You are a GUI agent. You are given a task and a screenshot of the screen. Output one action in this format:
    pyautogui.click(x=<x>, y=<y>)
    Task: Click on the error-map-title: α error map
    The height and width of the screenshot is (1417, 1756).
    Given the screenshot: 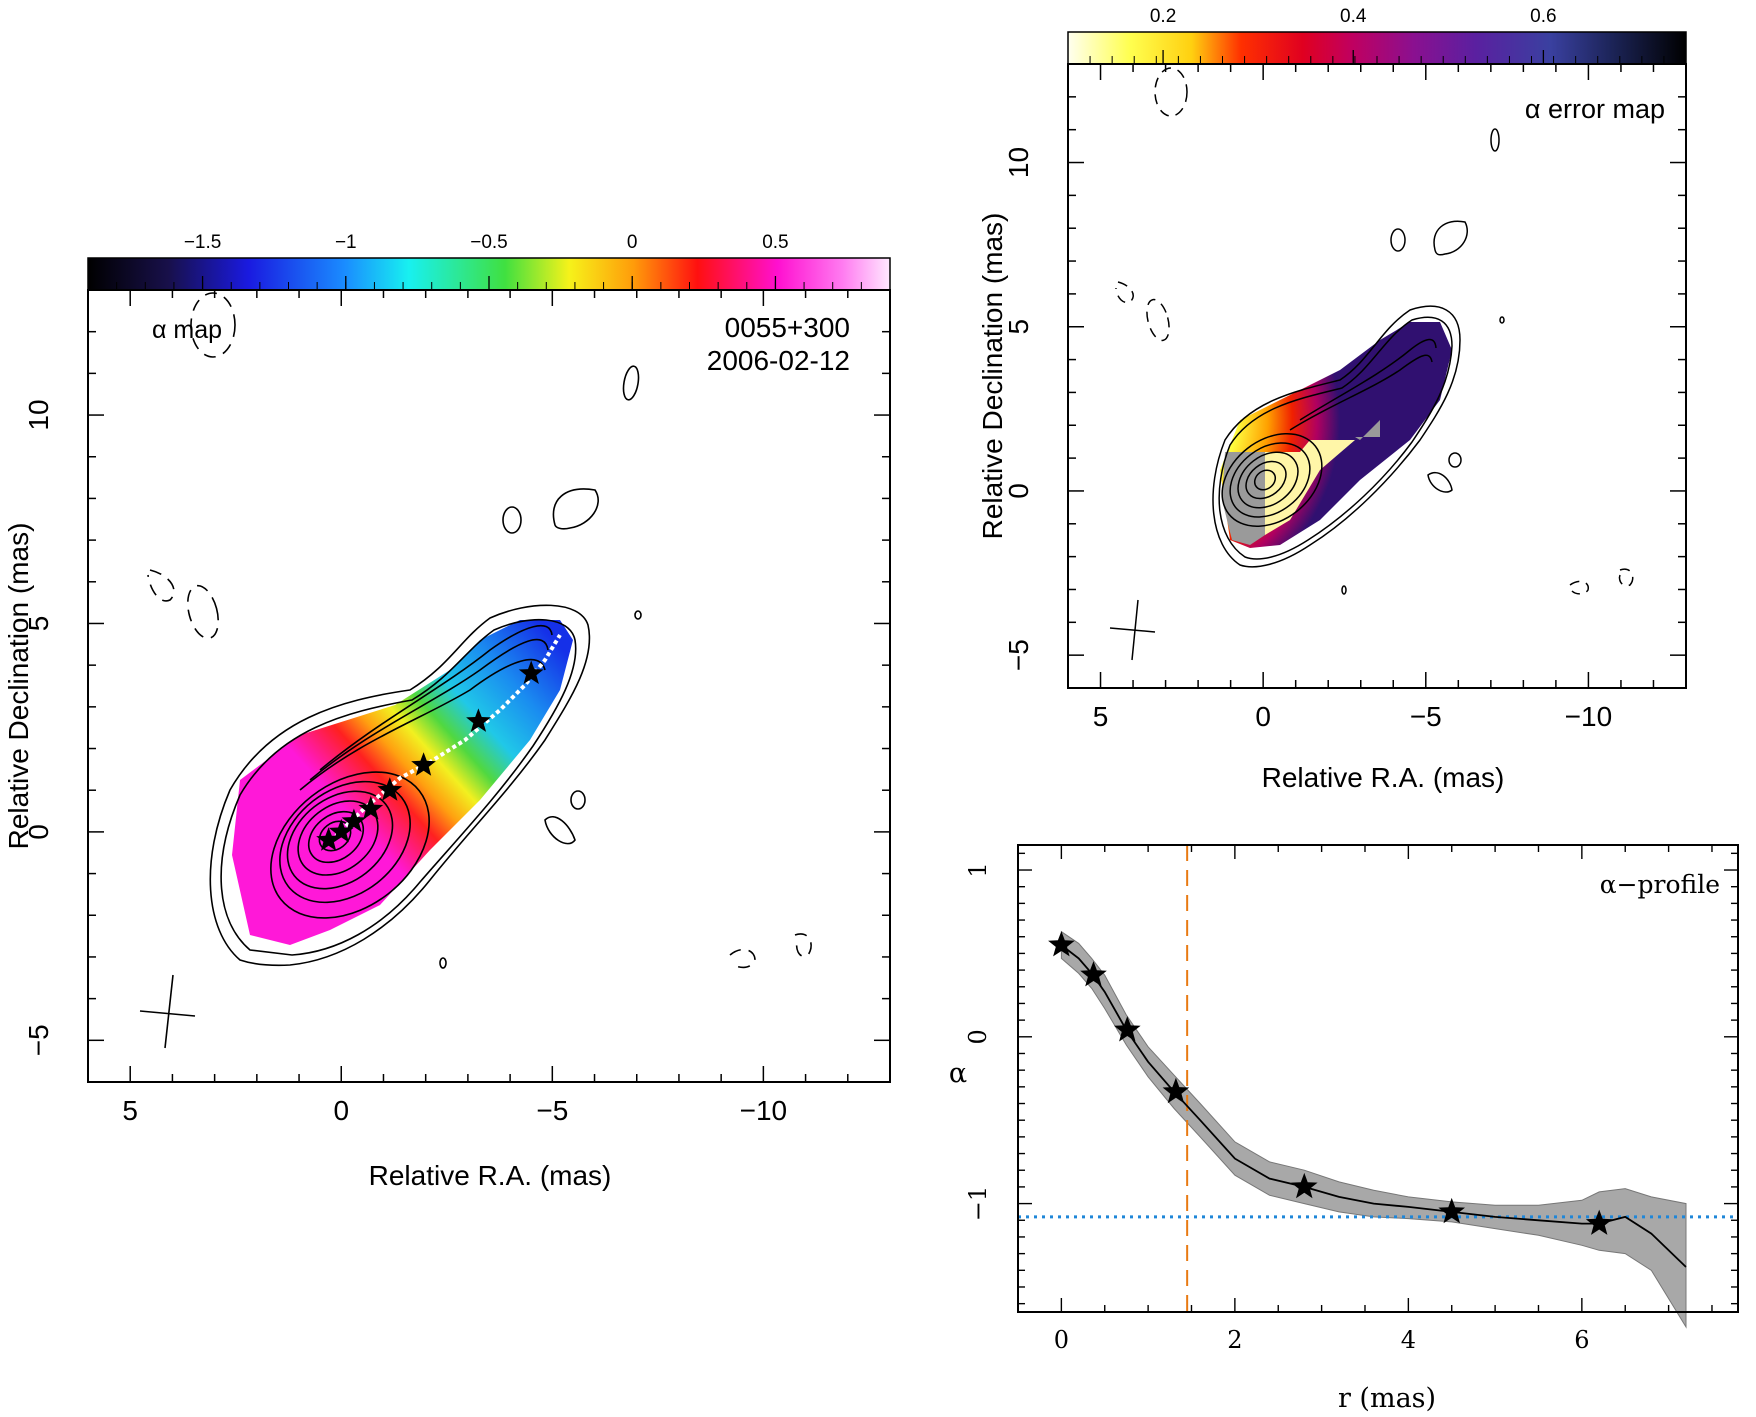 What is the action you would take?
    pyautogui.click(x=1595, y=109)
    